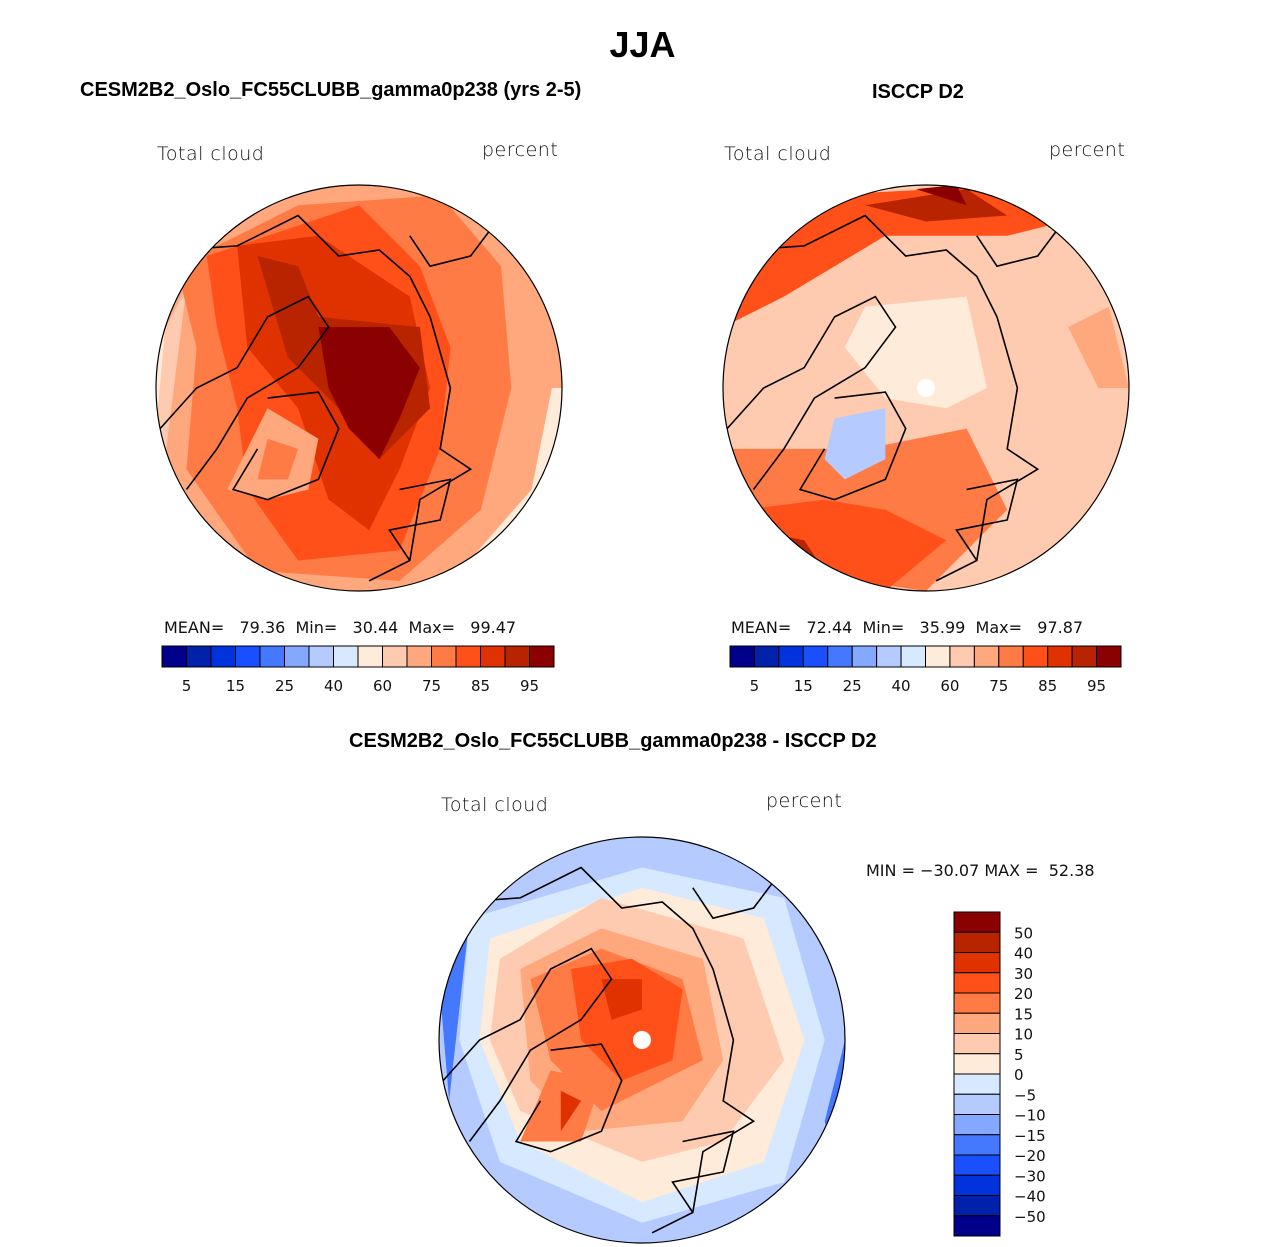 The width and height of the screenshot is (1285, 1247). What do you see at coordinates (211, 154) in the screenshot?
I see `variable-label-model: Total cloud` at bounding box center [211, 154].